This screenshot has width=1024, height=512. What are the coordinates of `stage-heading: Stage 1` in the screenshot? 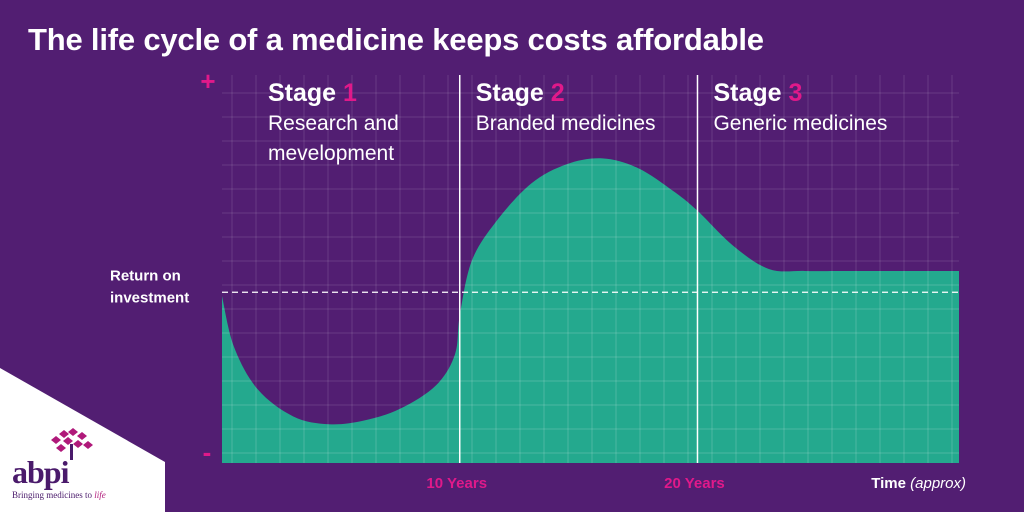 It's located at (312, 93).